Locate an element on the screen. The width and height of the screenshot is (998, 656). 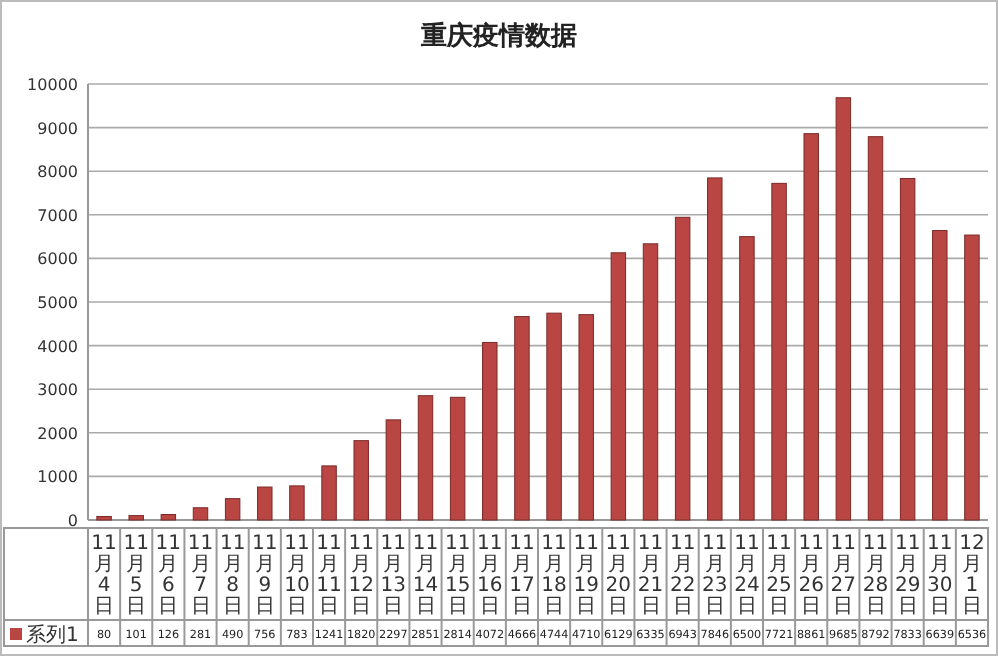
x-tick-label: 11月26日 is located at coordinates (811, 575).